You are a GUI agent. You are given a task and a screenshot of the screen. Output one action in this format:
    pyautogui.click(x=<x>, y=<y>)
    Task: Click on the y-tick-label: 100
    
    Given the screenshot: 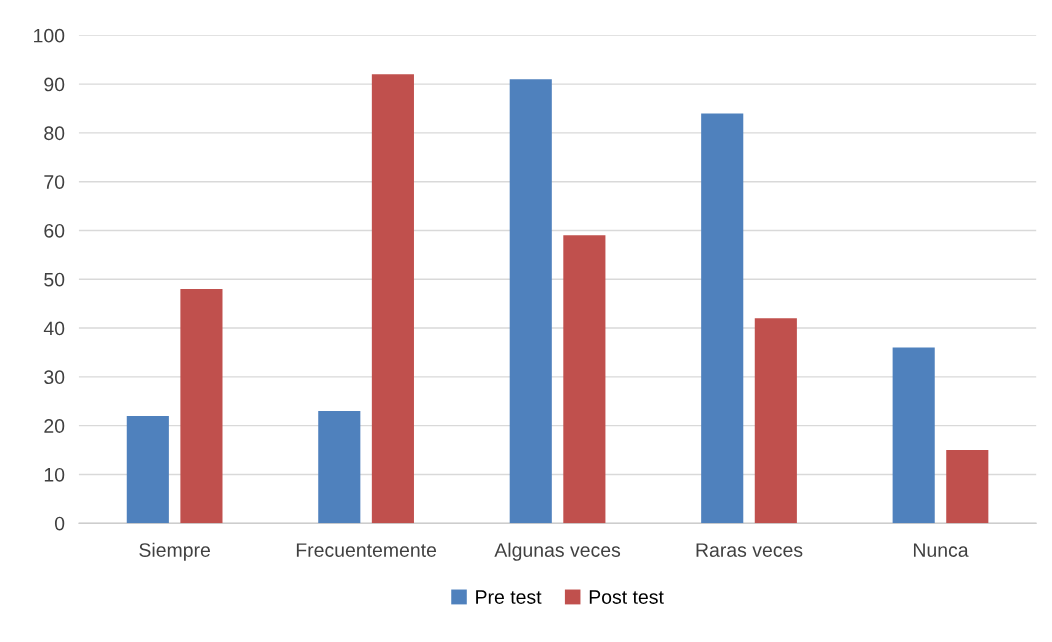 What is the action you would take?
    pyautogui.click(x=49, y=35)
    